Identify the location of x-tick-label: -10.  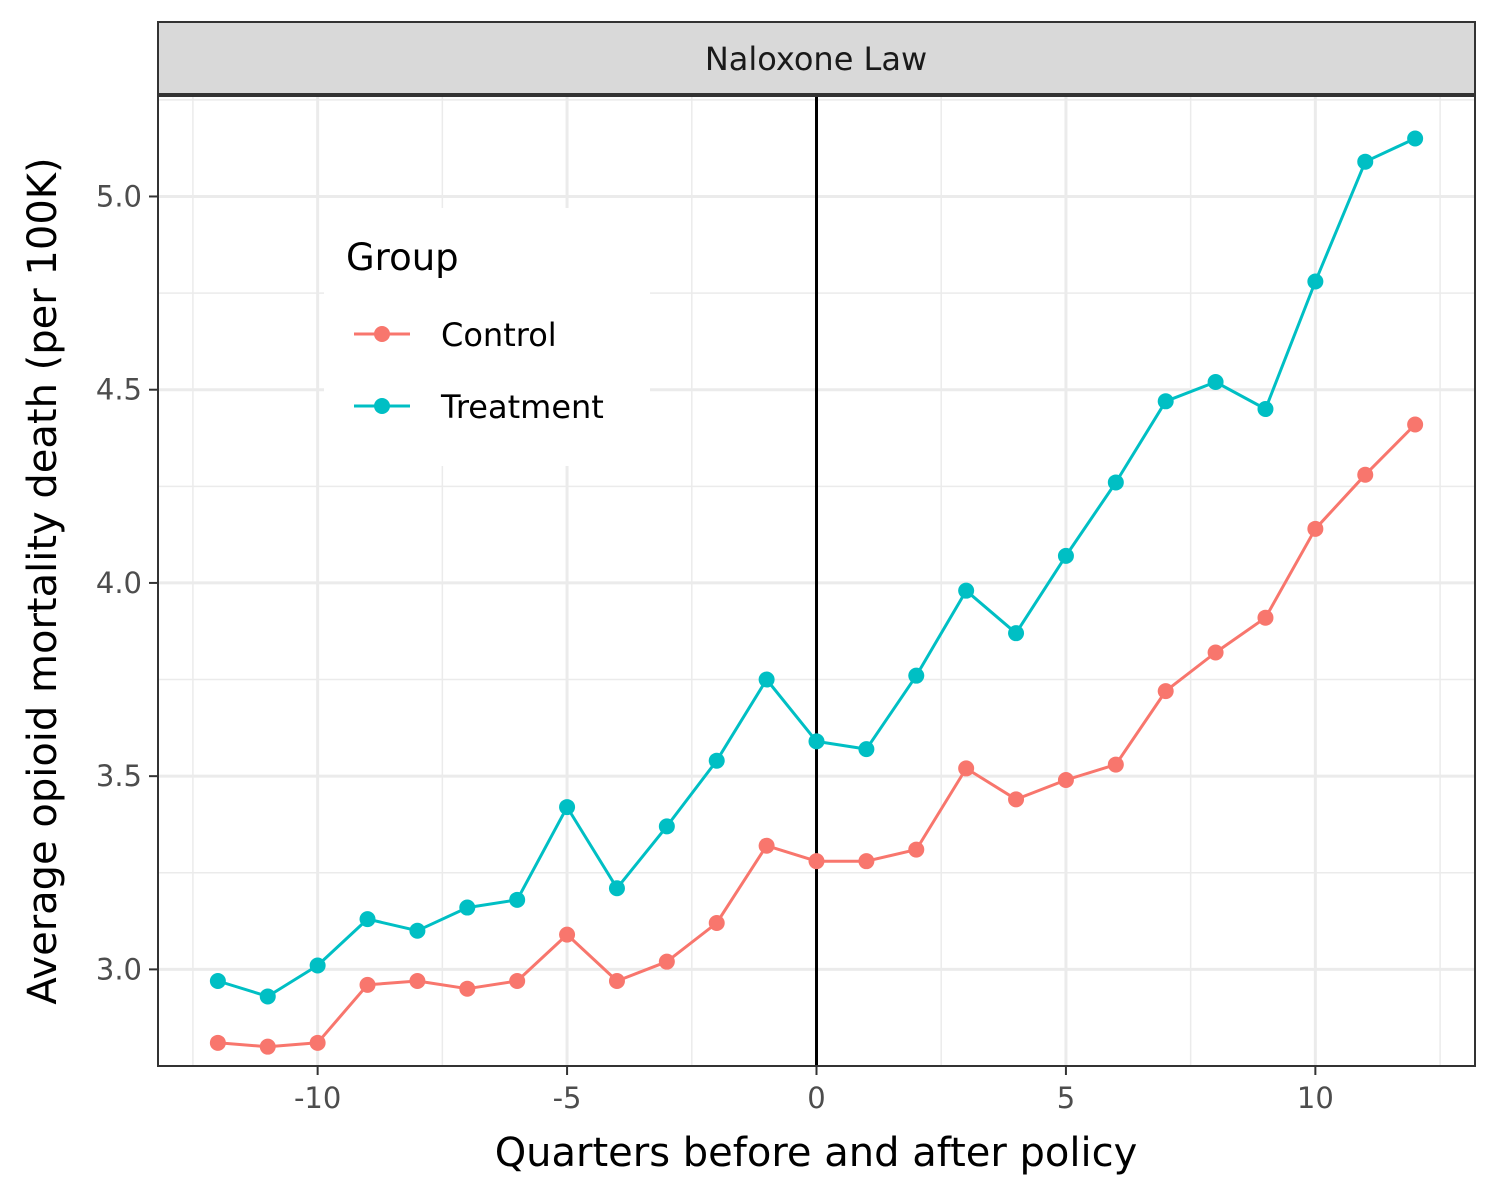
(317, 1098).